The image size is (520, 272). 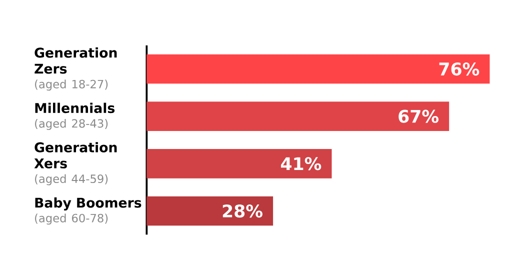 What do you see at coordinates (242, 211) in the screenshot?
I see `data-label: 28%` at bounding box center [242, 211].